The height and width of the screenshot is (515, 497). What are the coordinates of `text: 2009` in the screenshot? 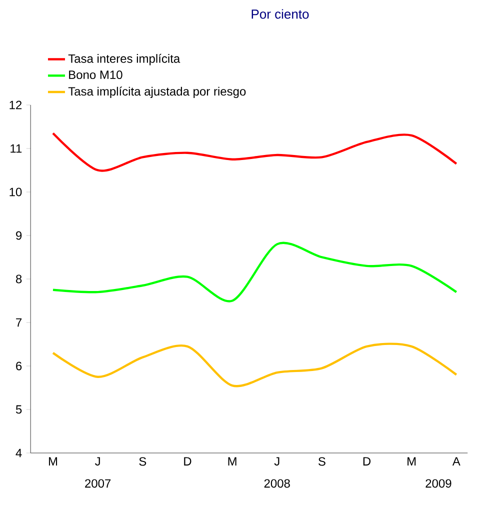 It's located at (439, 483).